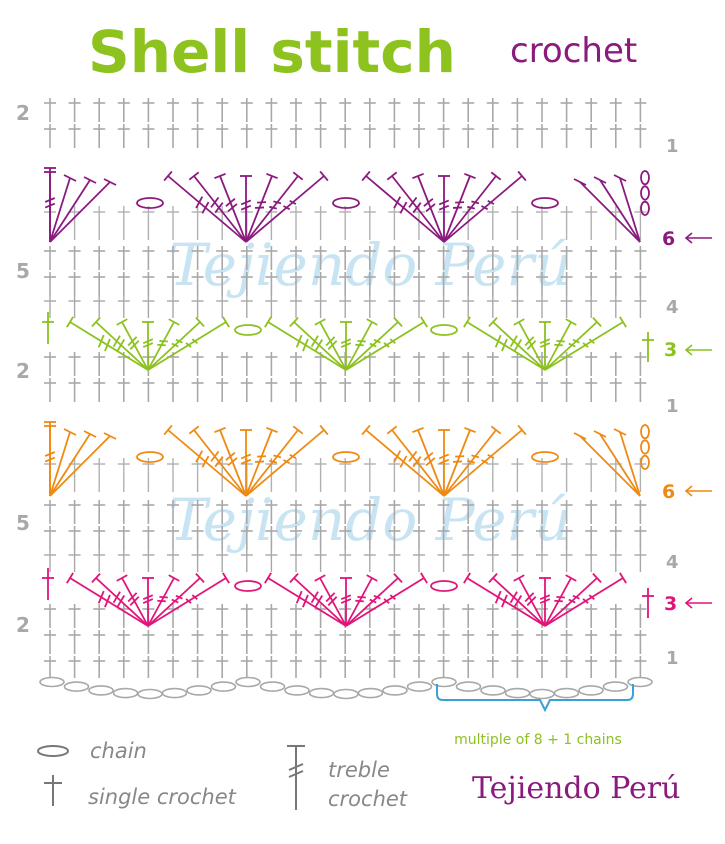 This screenshot has width=725, height=844. I want to click on arrow-icon, so click(698, 491).